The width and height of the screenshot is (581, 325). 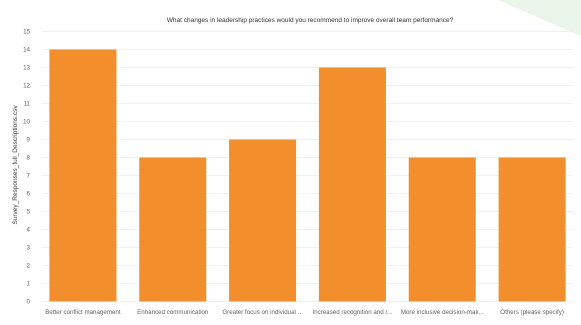 What do you see at coordinates (29, 140) in the screenshot?
I see `y-tick-label: 9` at bounding box center [29, 140].